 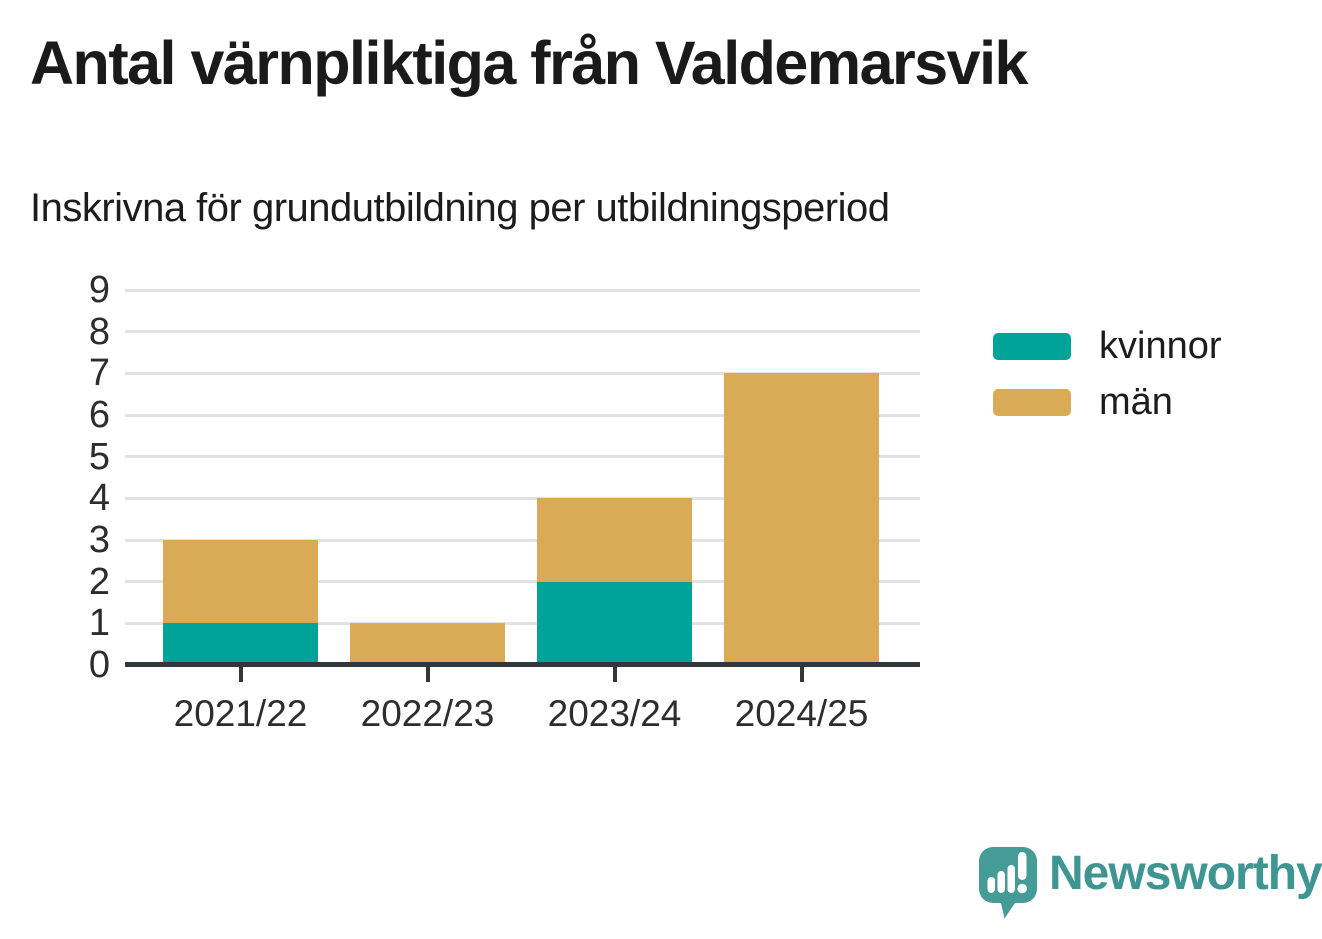 I want to click on y-axis-tick-label-4: 4, so click(x=99, y=498).